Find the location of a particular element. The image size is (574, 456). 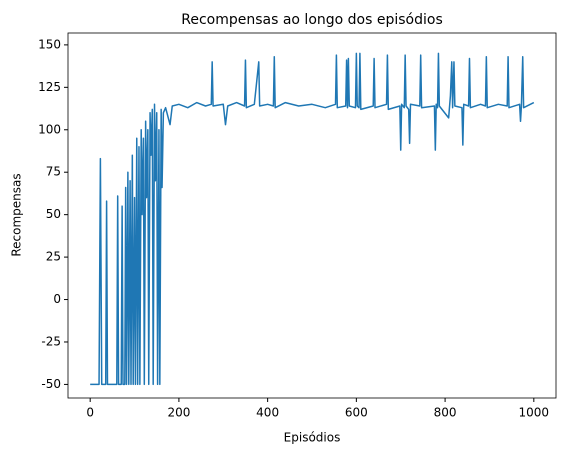

y-tick-label: 100 is located at coordinates (49, 129).